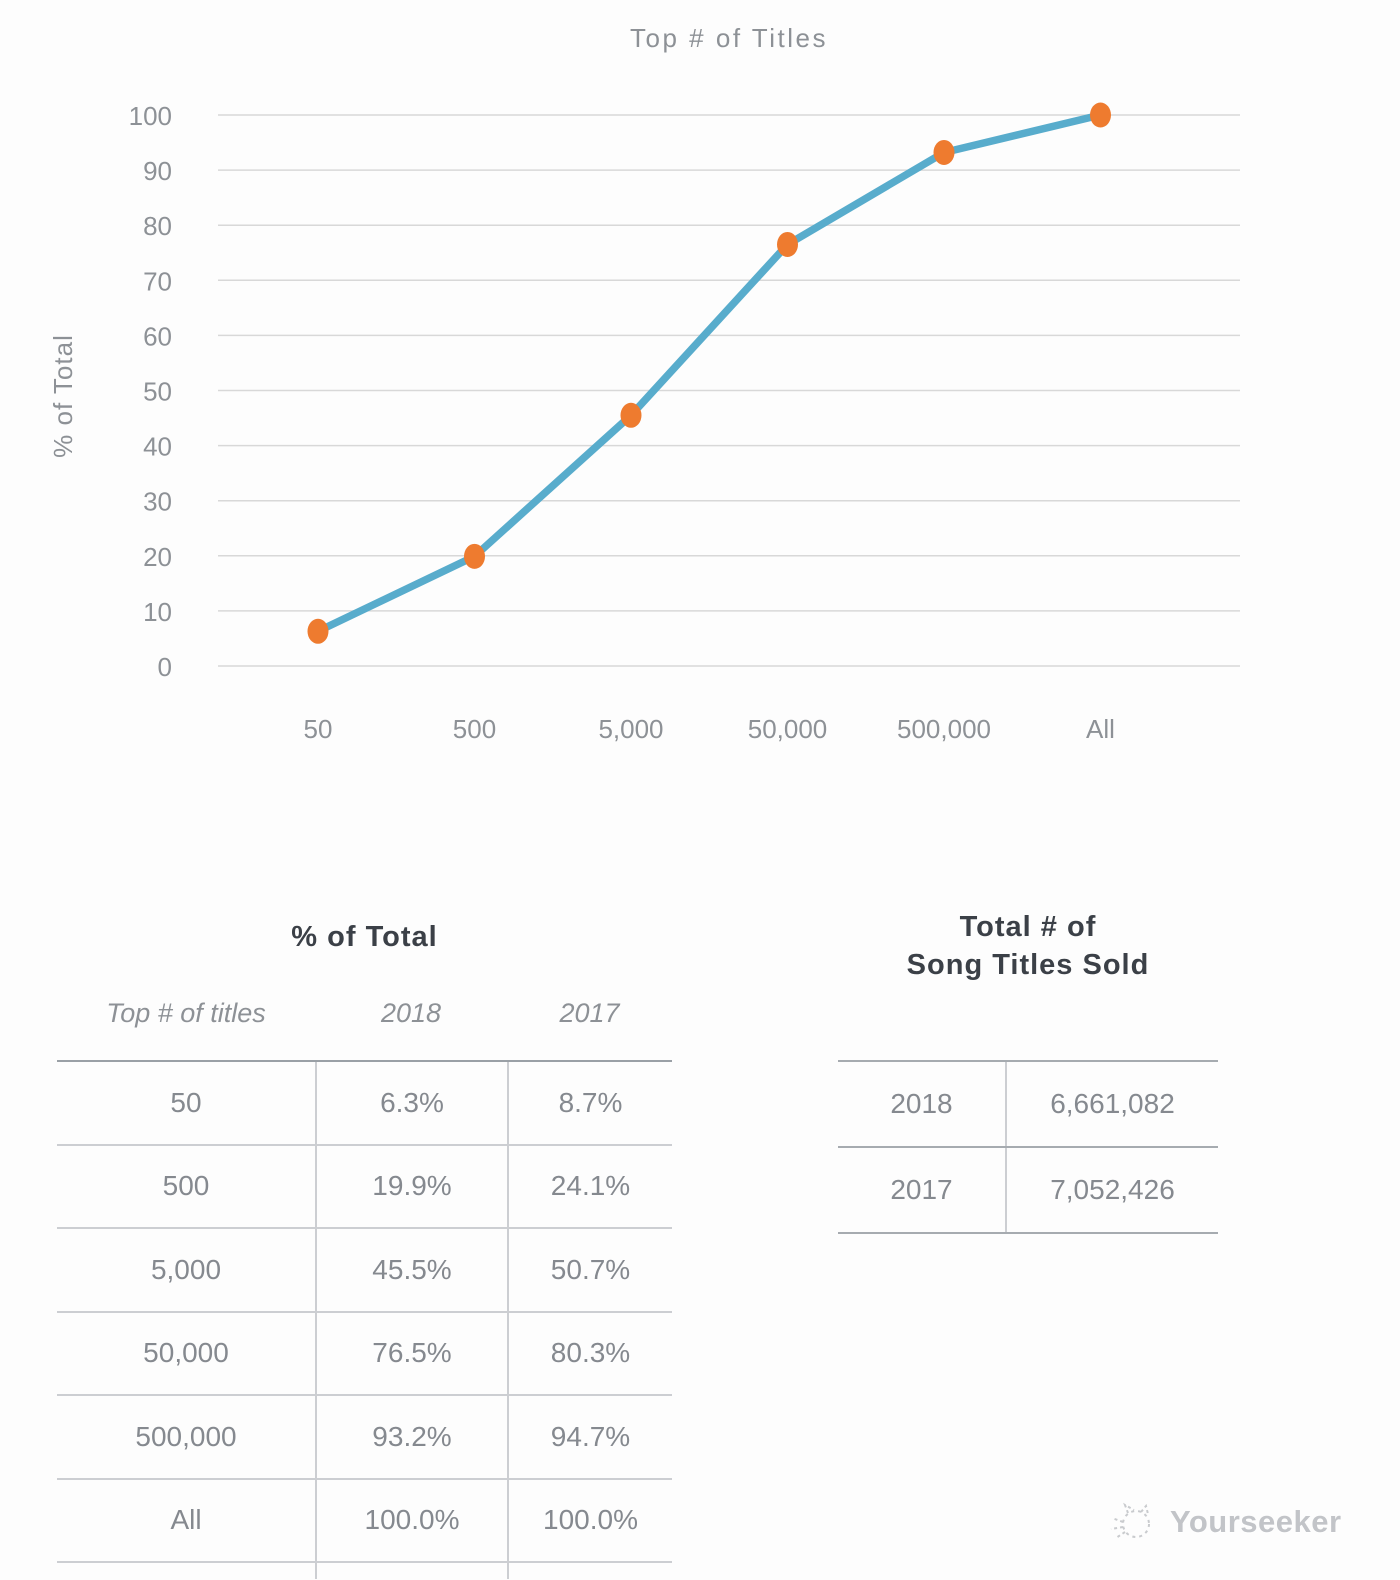  Describe the element at coordinates (411, 1013) in the screenshot. I see `left-table-header-2018: 2018` at that location.